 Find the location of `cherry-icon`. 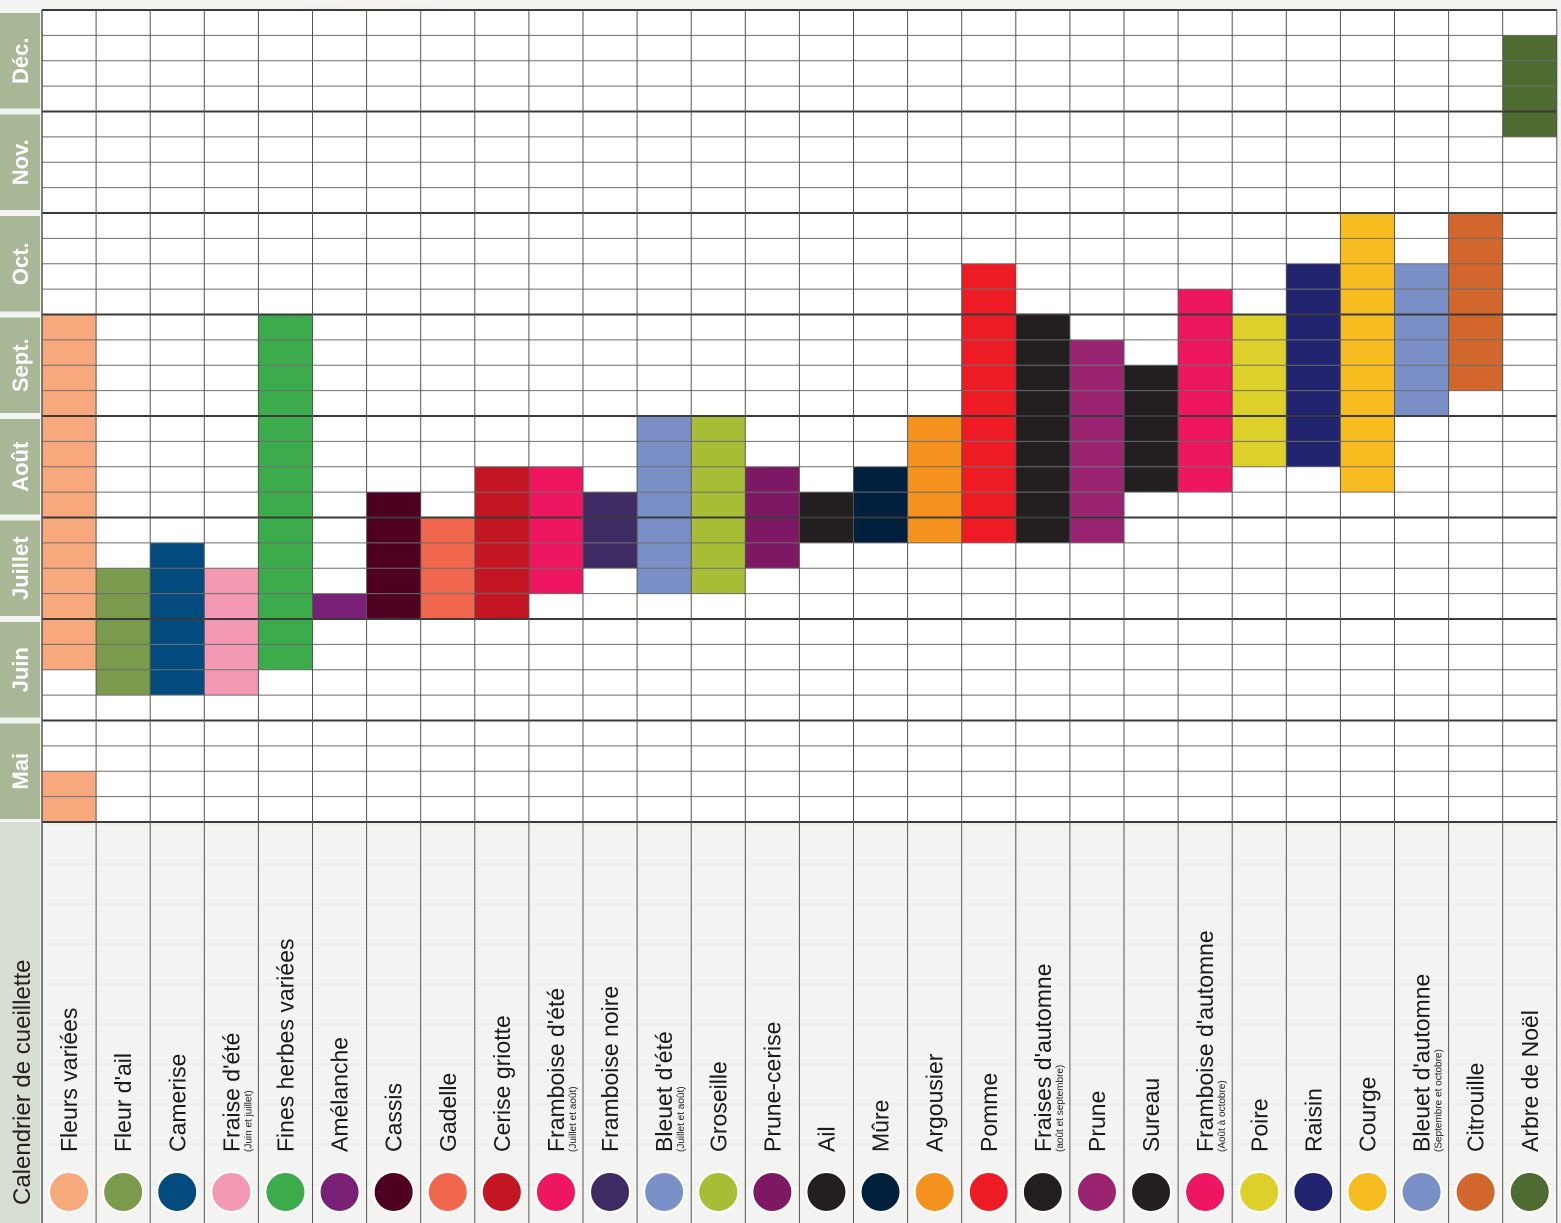

cherry-icon is located at coordinates (501, 1192).